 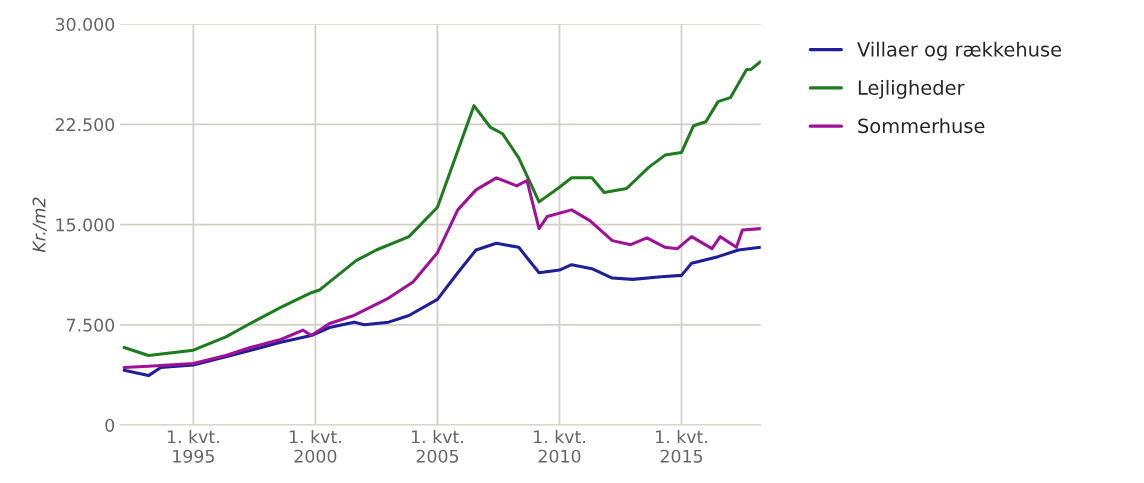 I want to click on x-tick-label: 1. kvt. 2005, so click(x=437, y=446).